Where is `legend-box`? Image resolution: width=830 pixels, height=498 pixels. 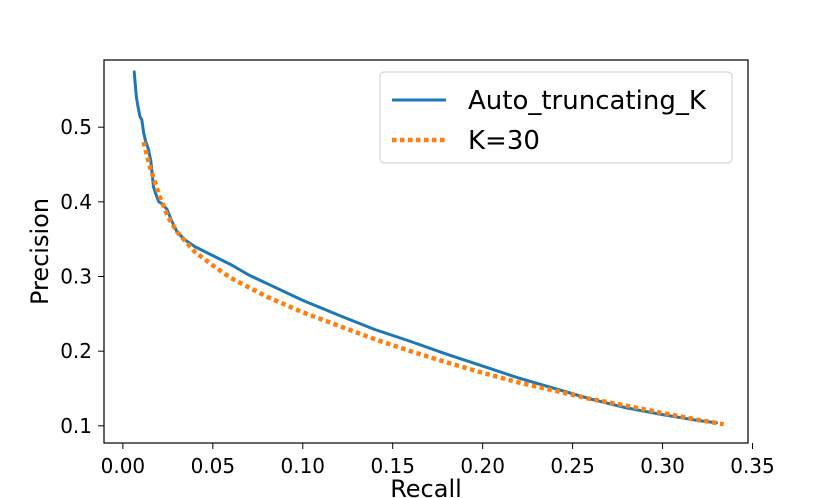
legend-box is located at coordinates (556, 117).